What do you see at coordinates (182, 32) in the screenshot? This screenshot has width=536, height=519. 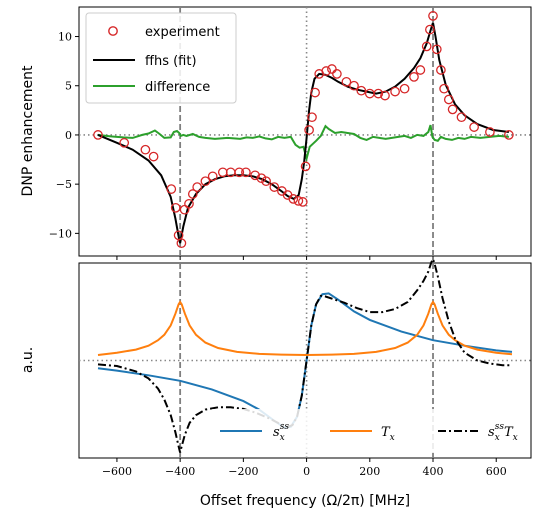 I see `legend-label-experiment: experiment` at bounding box center [182, 32].